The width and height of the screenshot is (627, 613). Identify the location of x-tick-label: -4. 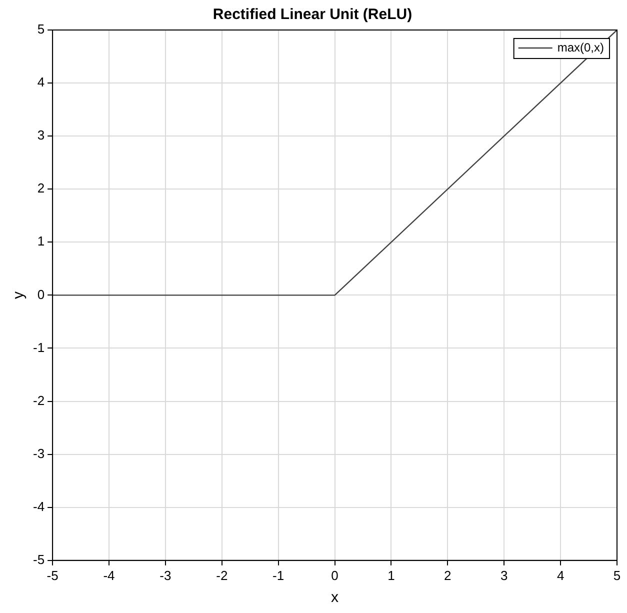
(109, 575).